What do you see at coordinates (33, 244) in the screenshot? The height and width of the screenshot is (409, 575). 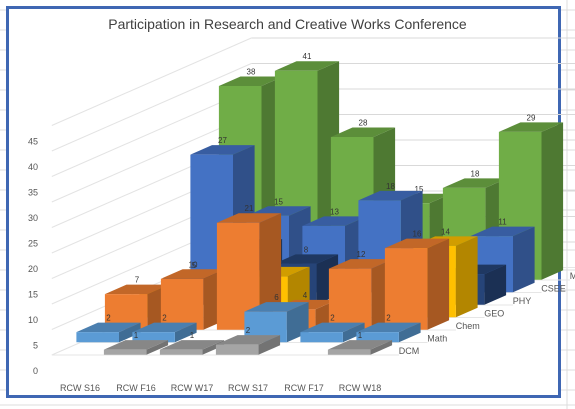 I see `y-tick-label: 25` at bounding box center [33, 244].